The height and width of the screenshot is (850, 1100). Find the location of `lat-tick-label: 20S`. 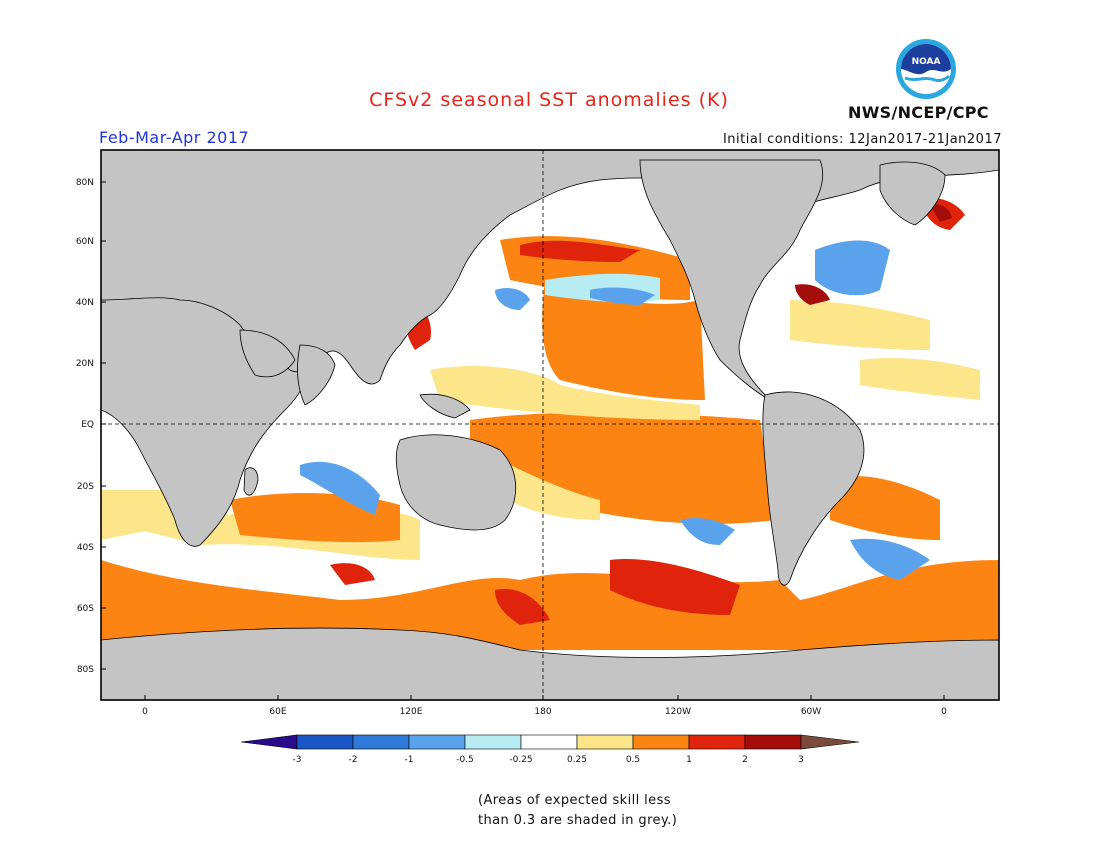

lat-tick-label: 20S is located at coordinates (85, 487).